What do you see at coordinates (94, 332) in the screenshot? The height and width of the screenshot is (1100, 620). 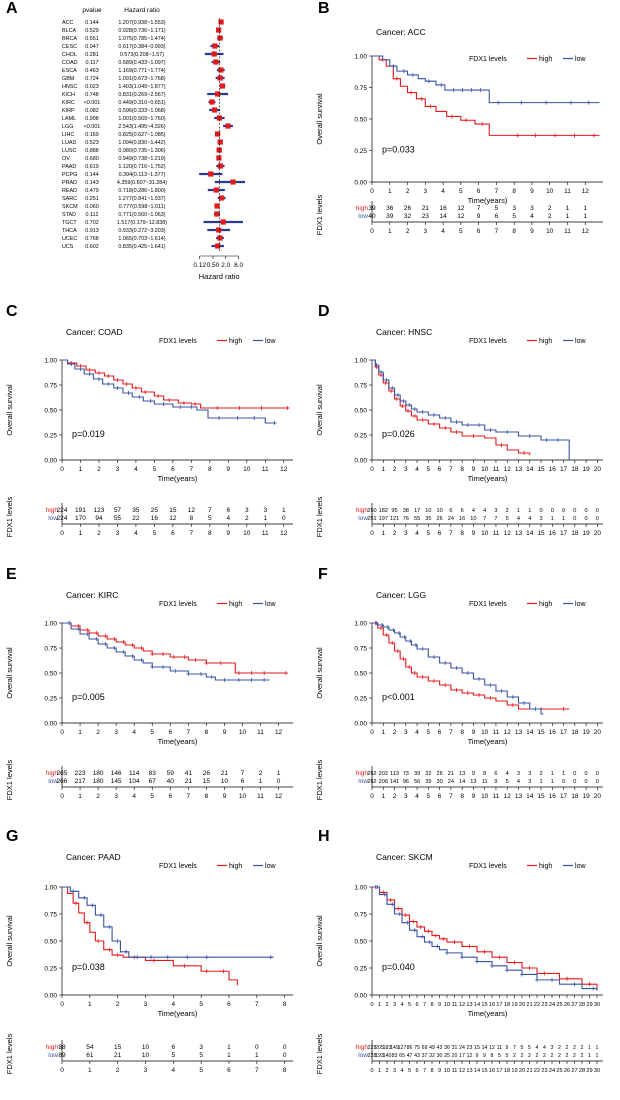 I see `km-title-c: Cancer: COAD` at bounding box center [94, 332].